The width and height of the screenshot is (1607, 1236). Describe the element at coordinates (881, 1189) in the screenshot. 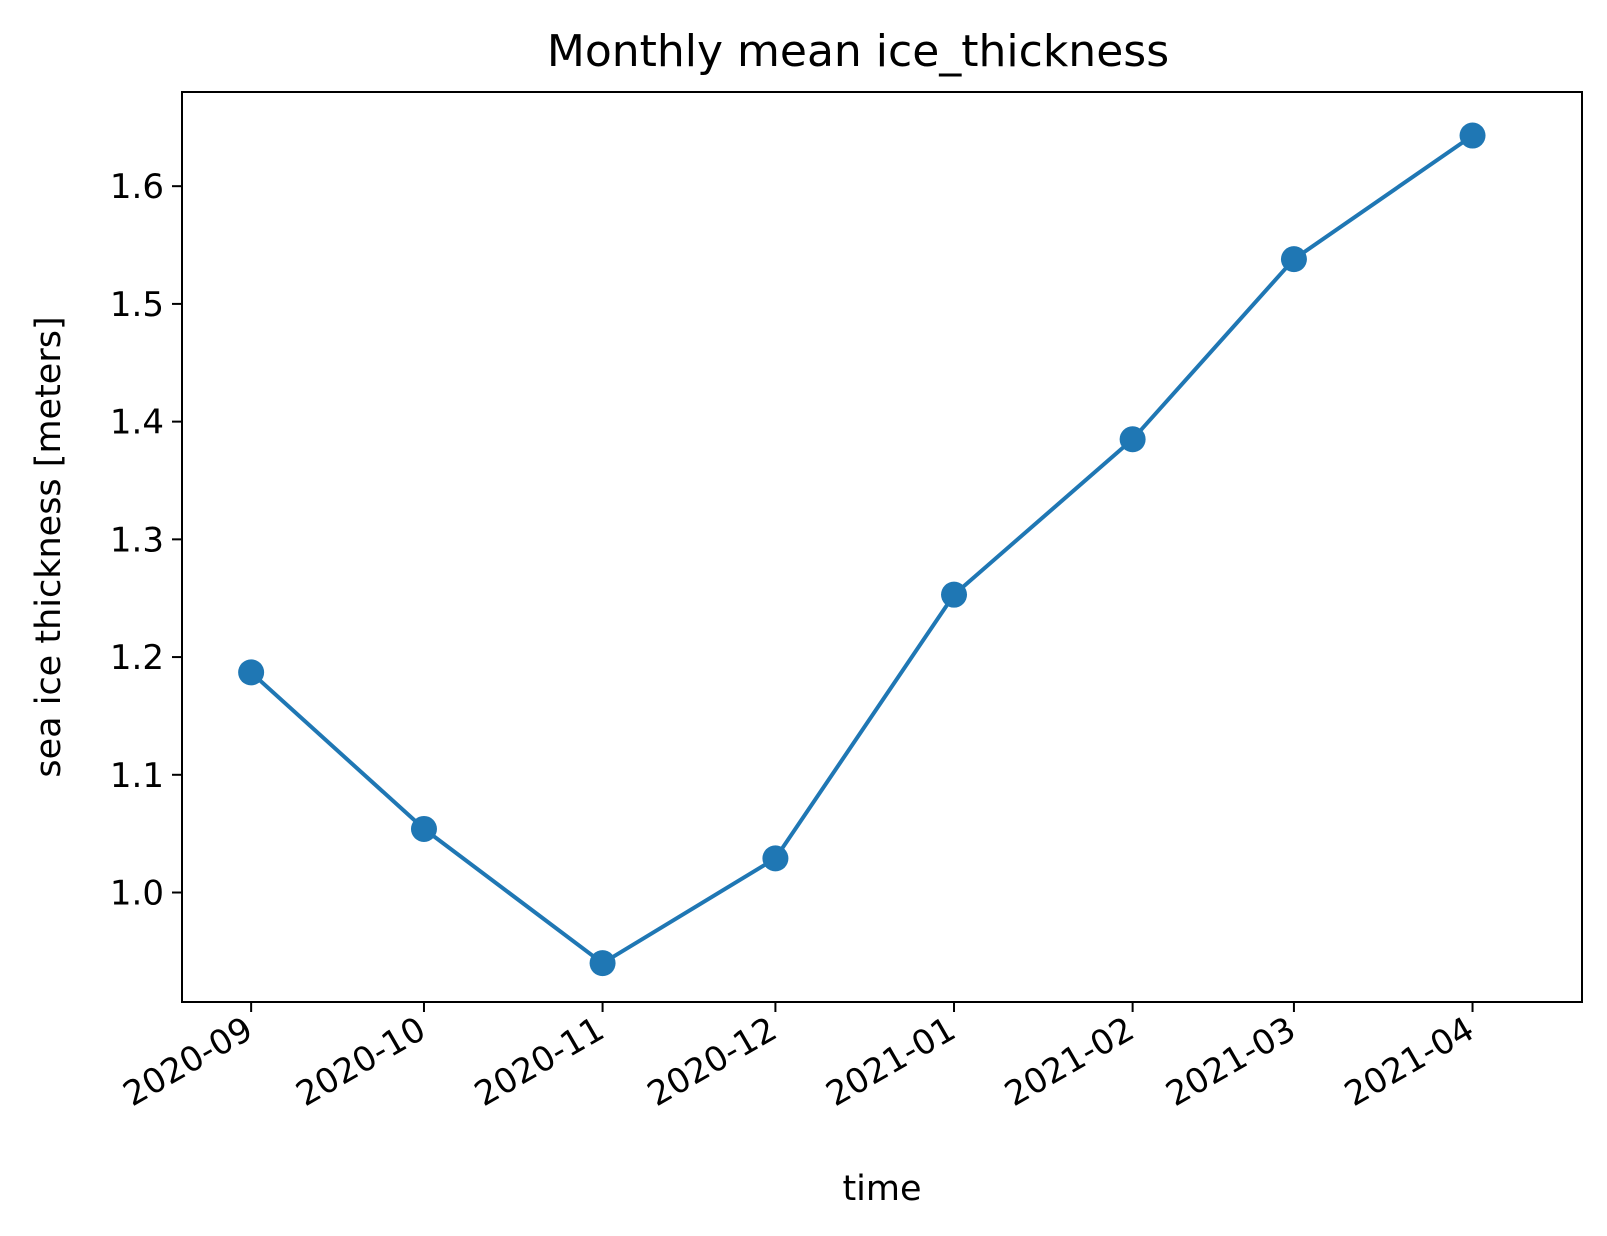

I see `x-axis-label: time` at that location.